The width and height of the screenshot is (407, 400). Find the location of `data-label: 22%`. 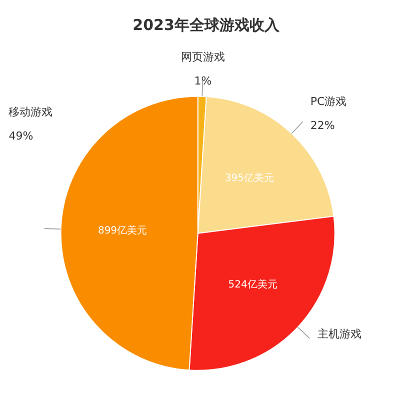

data-label: 22% is located at coordinates (322, 125).